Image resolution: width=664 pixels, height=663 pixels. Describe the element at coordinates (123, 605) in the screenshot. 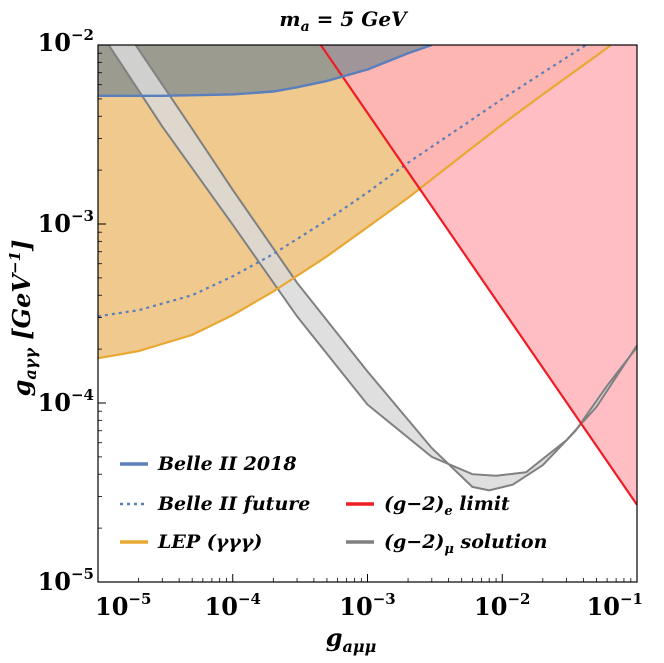

I see `x-tick-label: 10⁻⁵` at that location.